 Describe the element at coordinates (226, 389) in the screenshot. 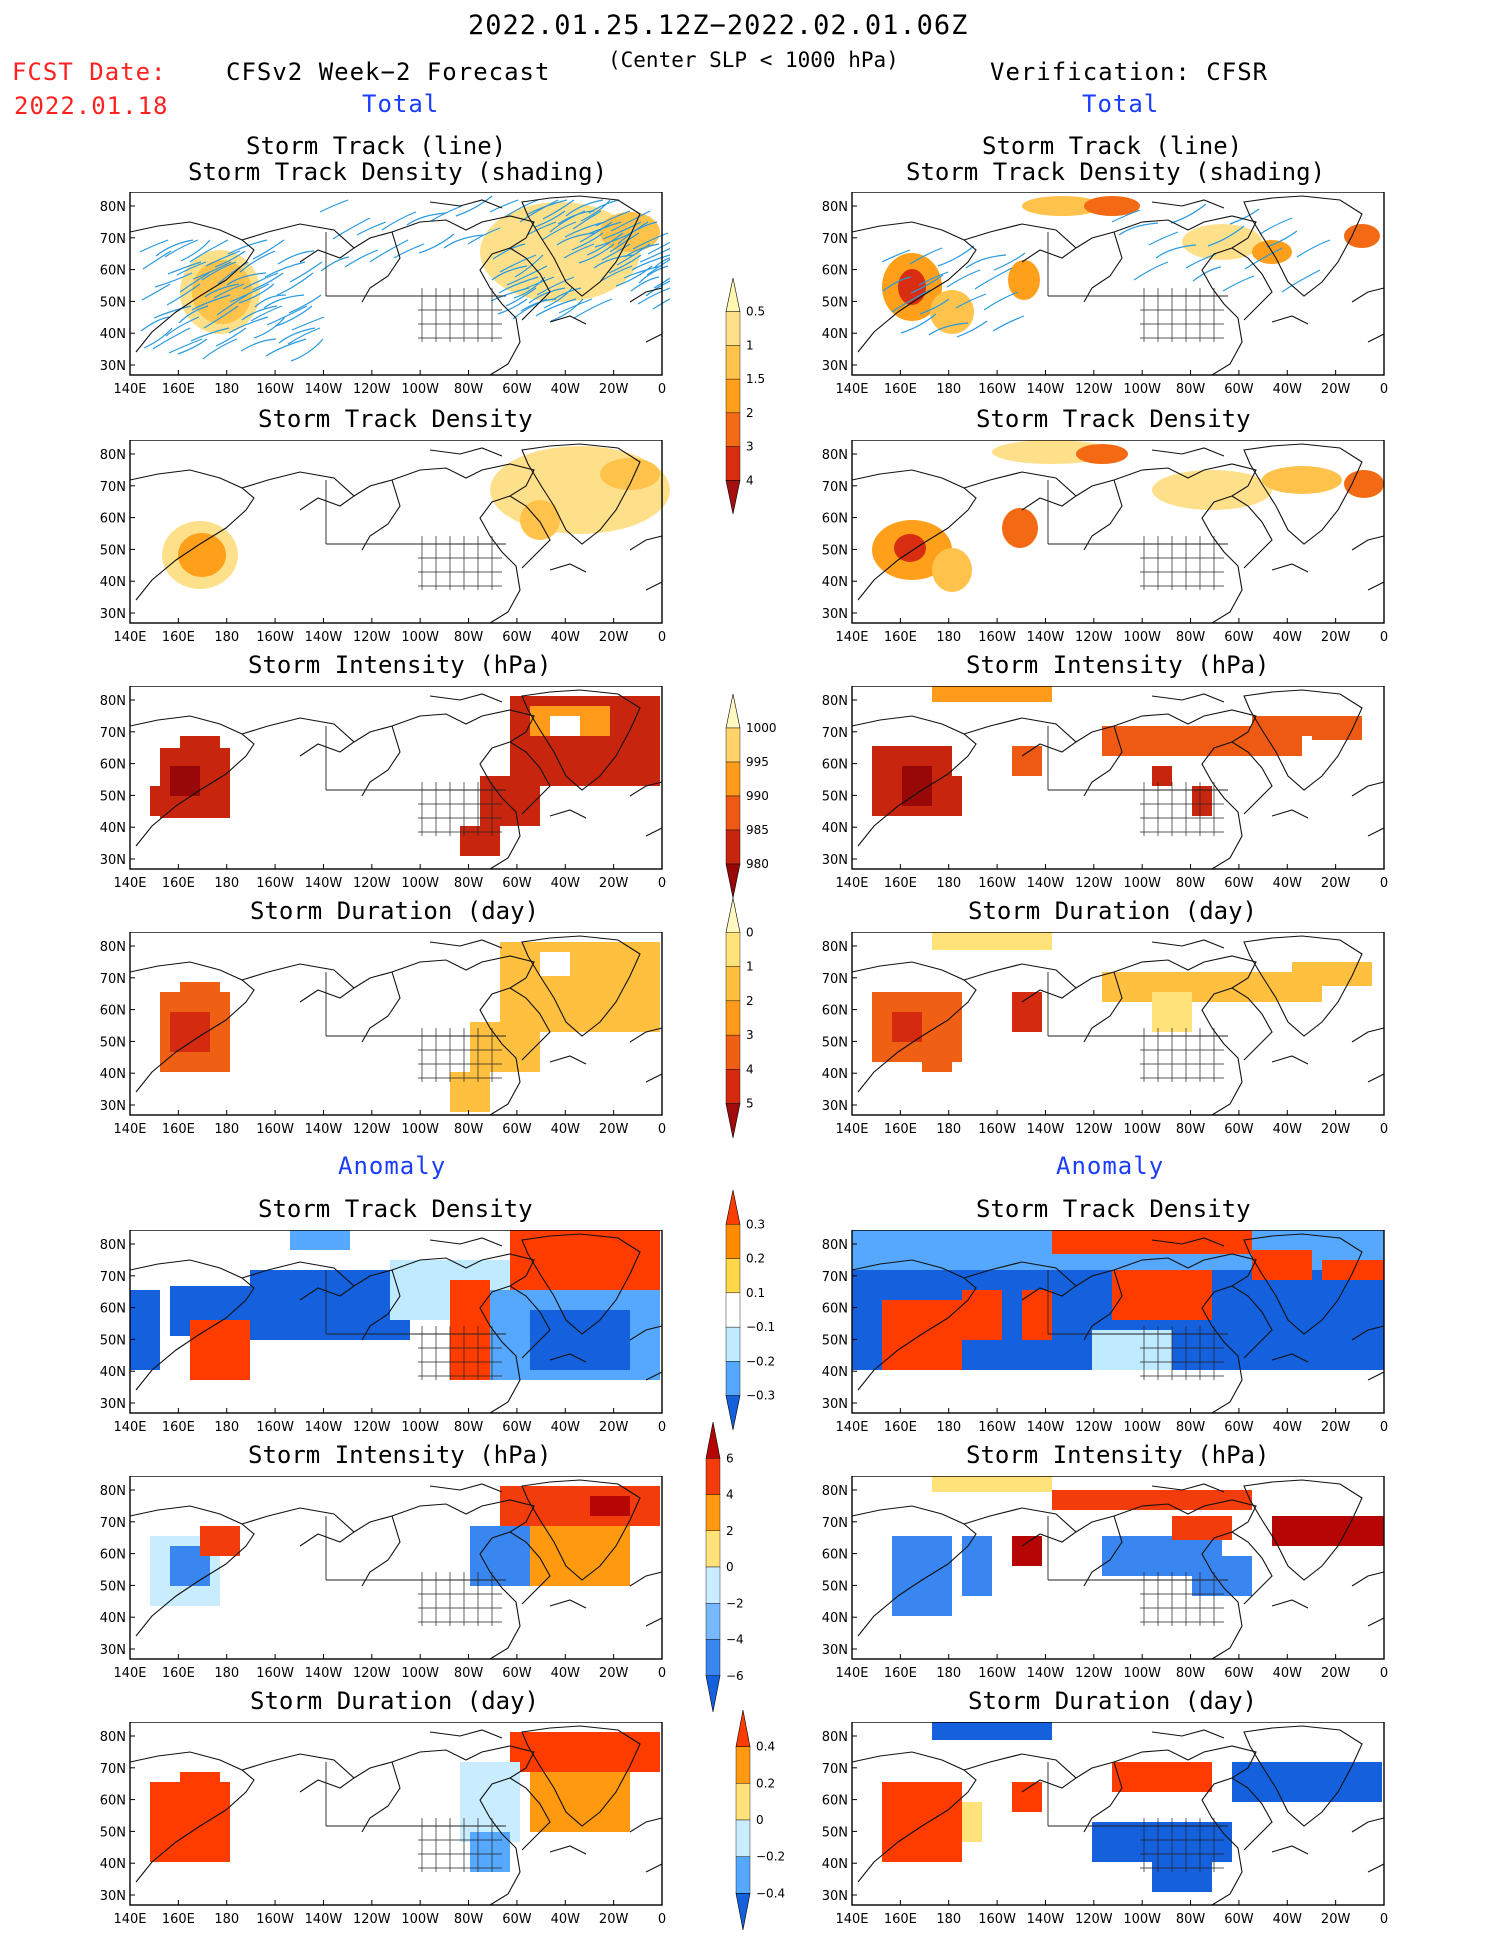

I see `lon-label: 180` at that location.